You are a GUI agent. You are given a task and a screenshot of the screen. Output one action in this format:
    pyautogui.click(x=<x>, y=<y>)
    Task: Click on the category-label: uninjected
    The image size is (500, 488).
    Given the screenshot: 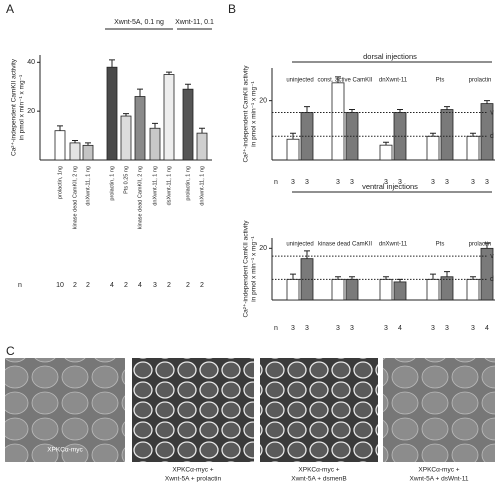 What is the action you would take?
    pyautogui.click(x=299, y=245)
    